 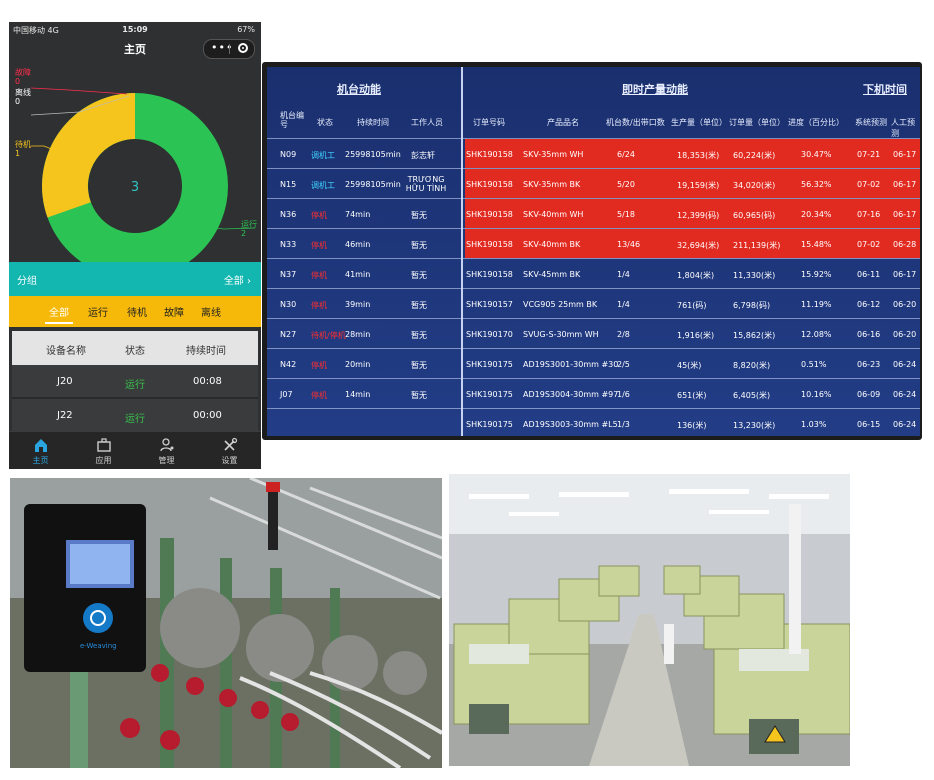 What do you see at coordinates (571, 364) in the screenshot?
I see `board-cell-product: AD19S3001-30mm #30` at bounding box center [571, 364].